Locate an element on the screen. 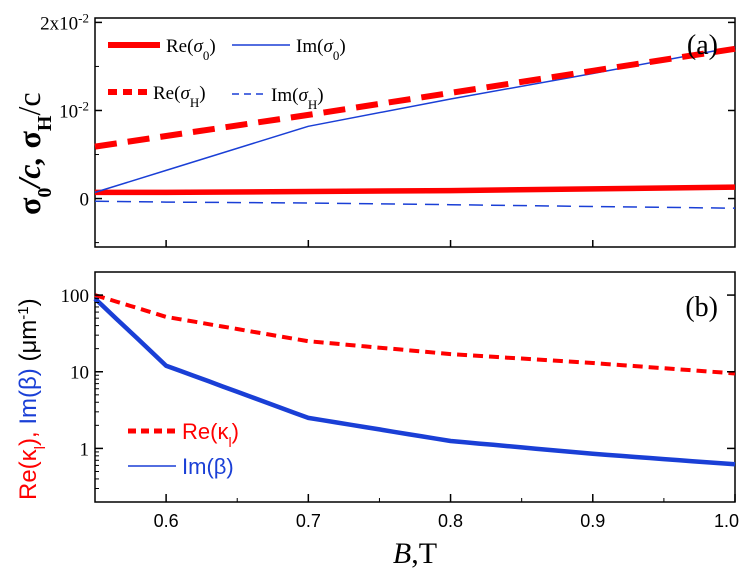 Image resolution: width=748 pixels, height=577 pixels. legend-label-re-sigmaH: Re(σH) is located at coordinates (179, 96).